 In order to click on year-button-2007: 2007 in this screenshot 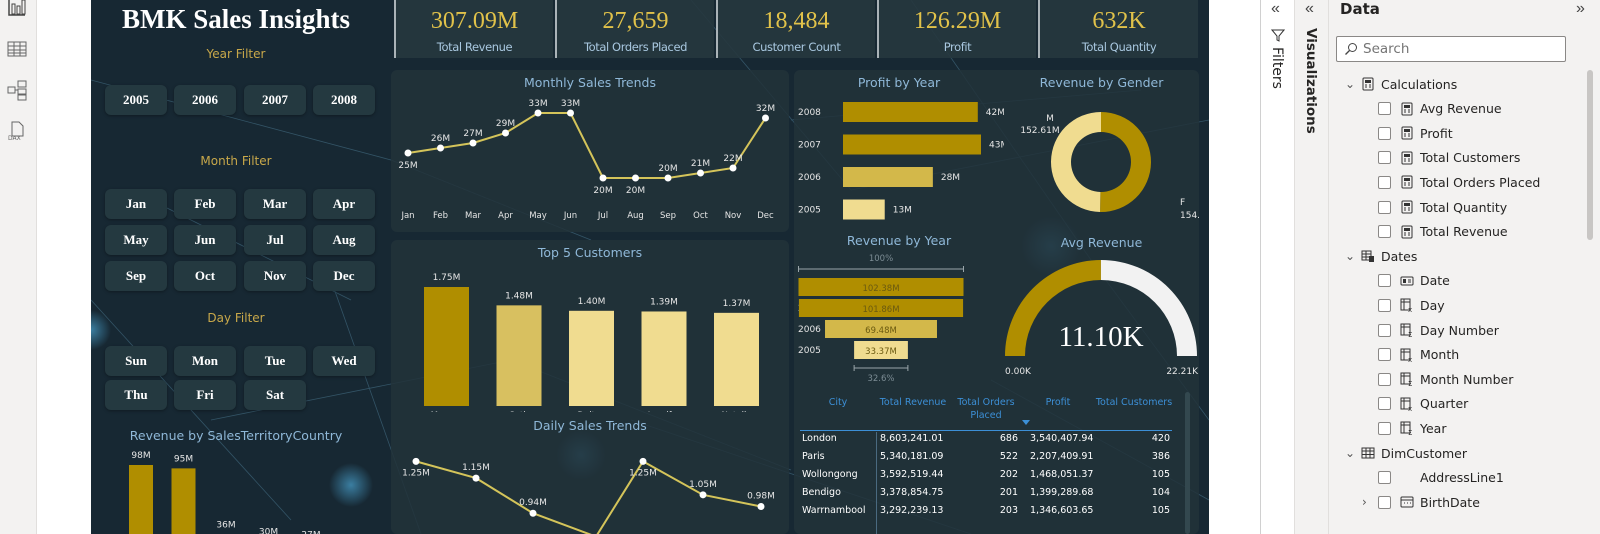, I will do `click(275, 100)`.